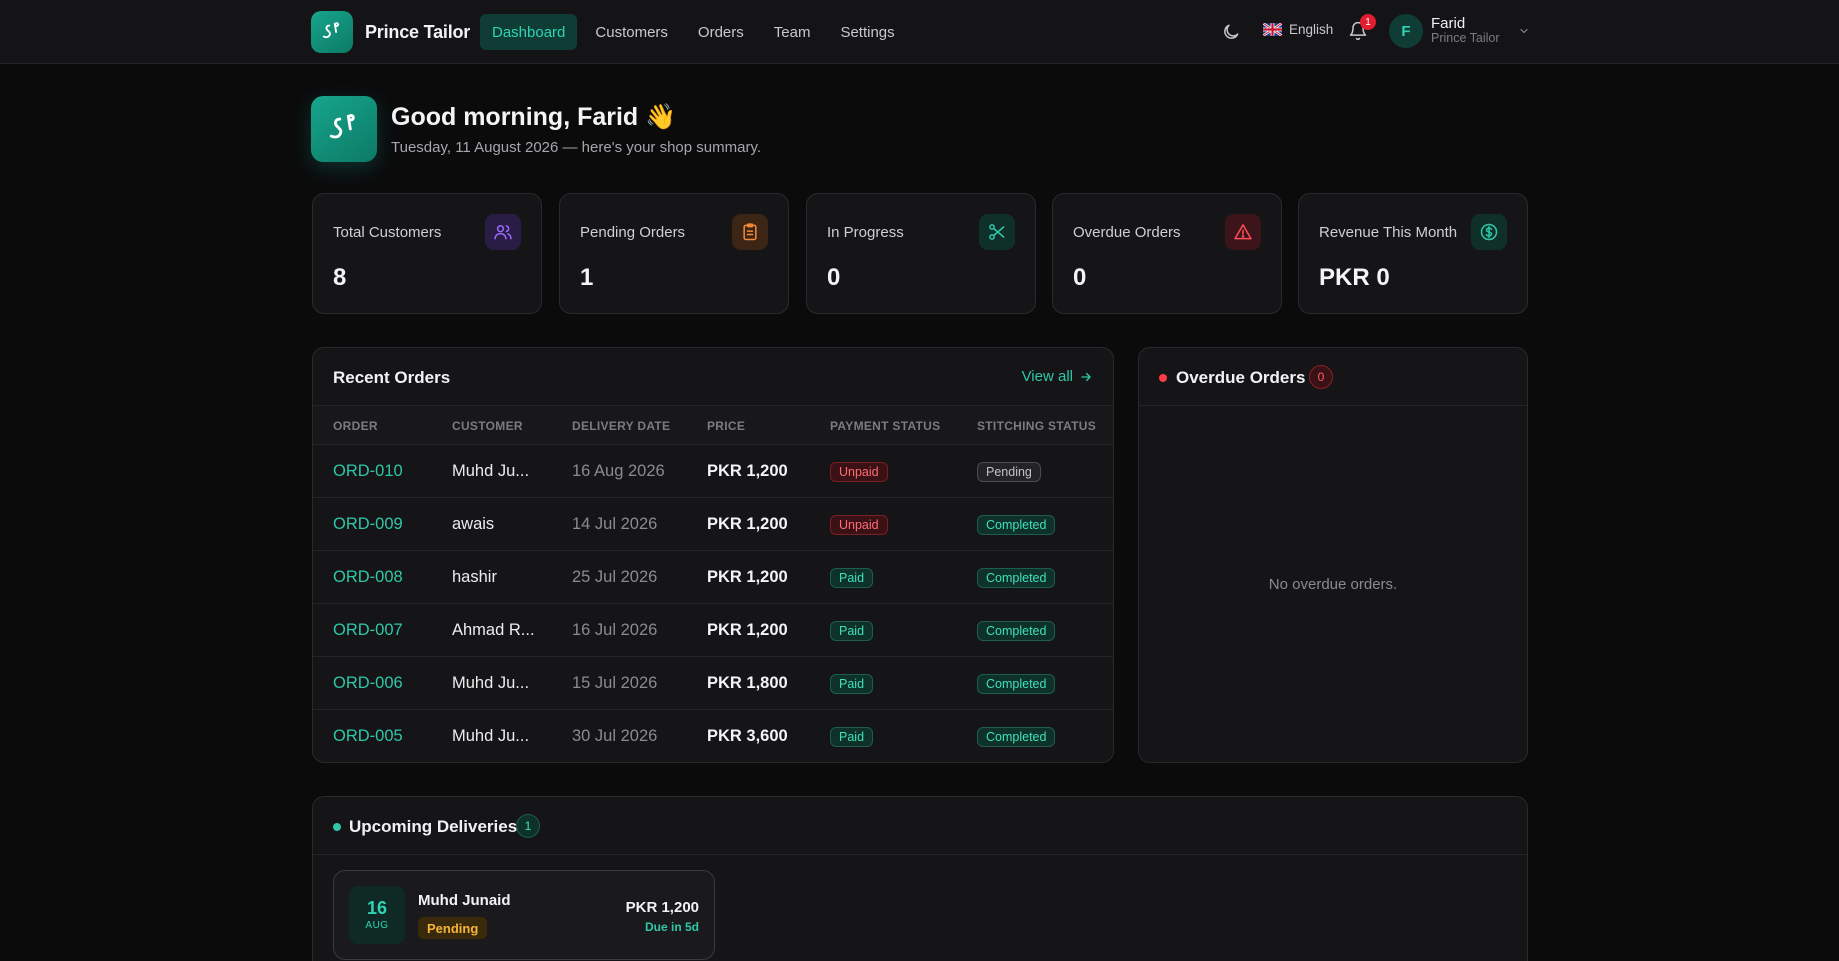 This screenshot has height=961, width=1839. Describe the element at coordinates (427, 253) in the screenshot. I see `stat-card-total-customers: Total Customers 8` at that location.